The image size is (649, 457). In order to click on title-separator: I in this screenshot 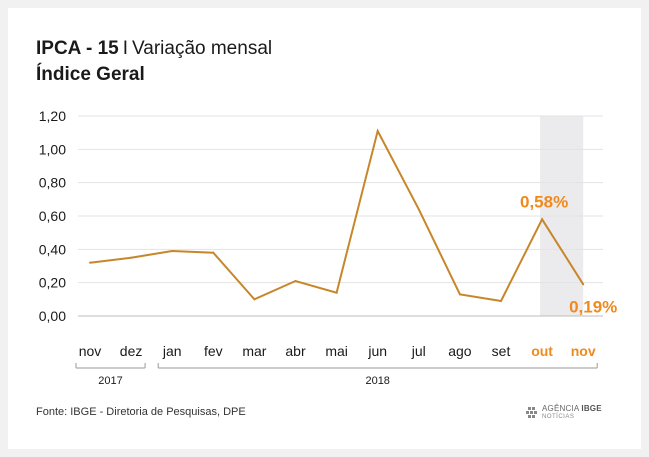, I will do `click(125, 48)`.